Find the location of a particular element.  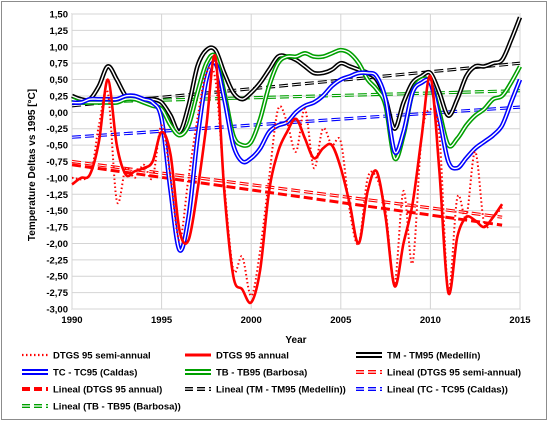

x-tick-label: 2015 is located at coordinates (520, 320).